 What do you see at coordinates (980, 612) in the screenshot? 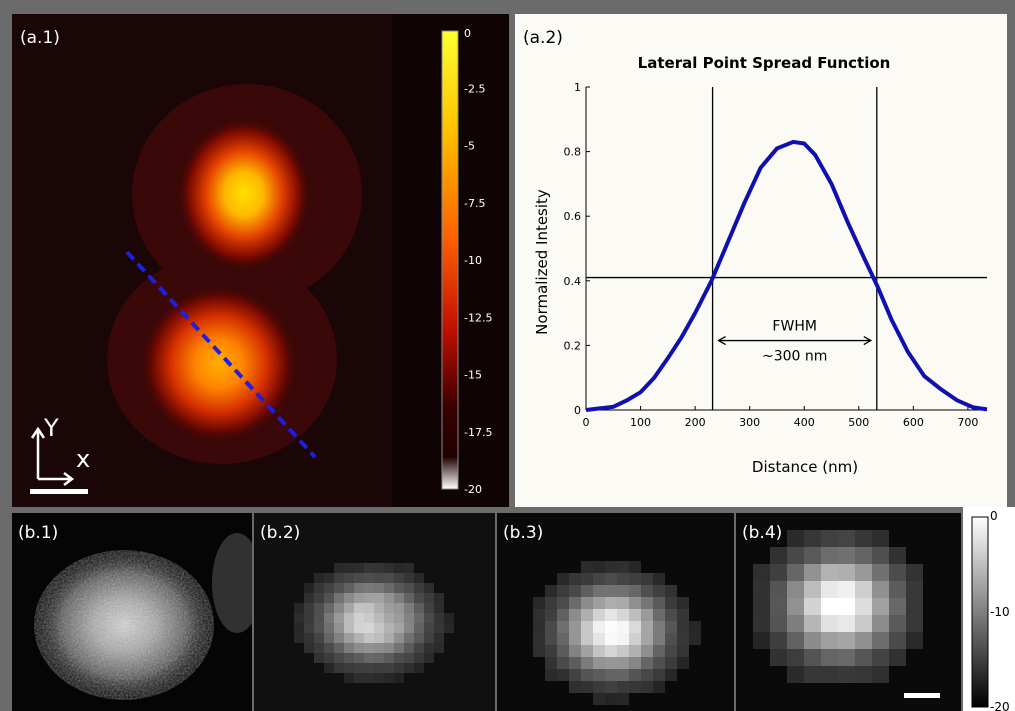
I see `colorbar-b-gradient` at bounding box center [980, 612].